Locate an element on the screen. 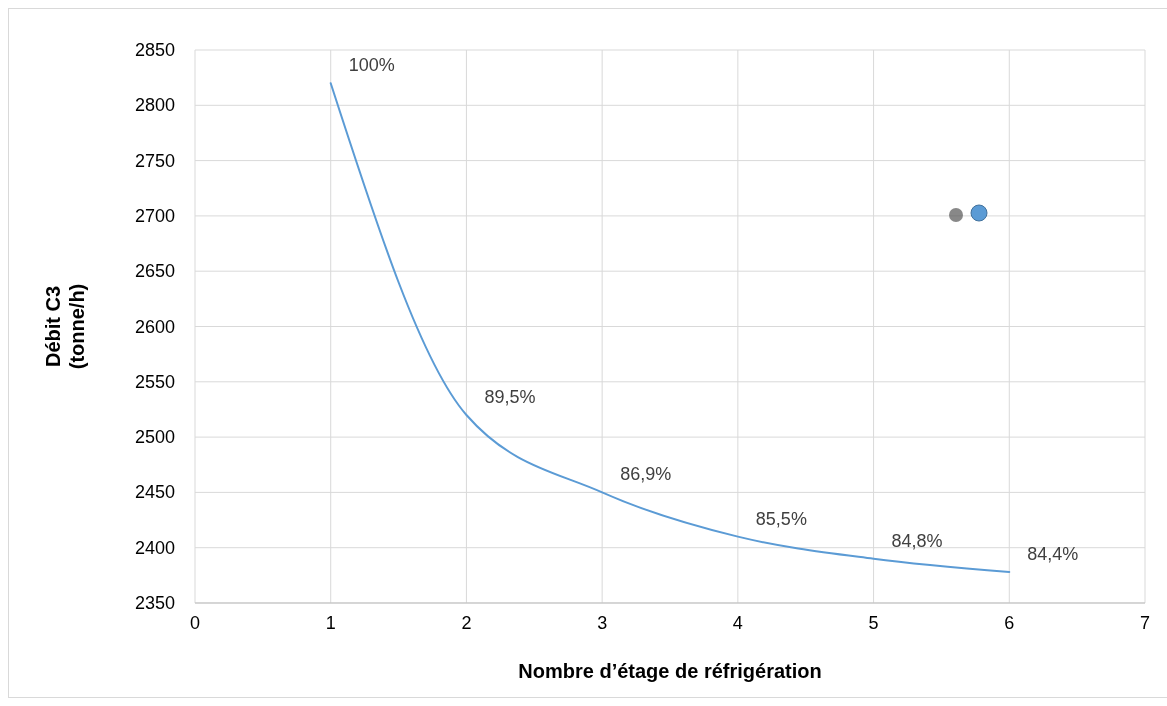 Image resolution: width=1167 pixels, height=706 pixels. annotation: 86,9% is located at coordinates (646, 474).